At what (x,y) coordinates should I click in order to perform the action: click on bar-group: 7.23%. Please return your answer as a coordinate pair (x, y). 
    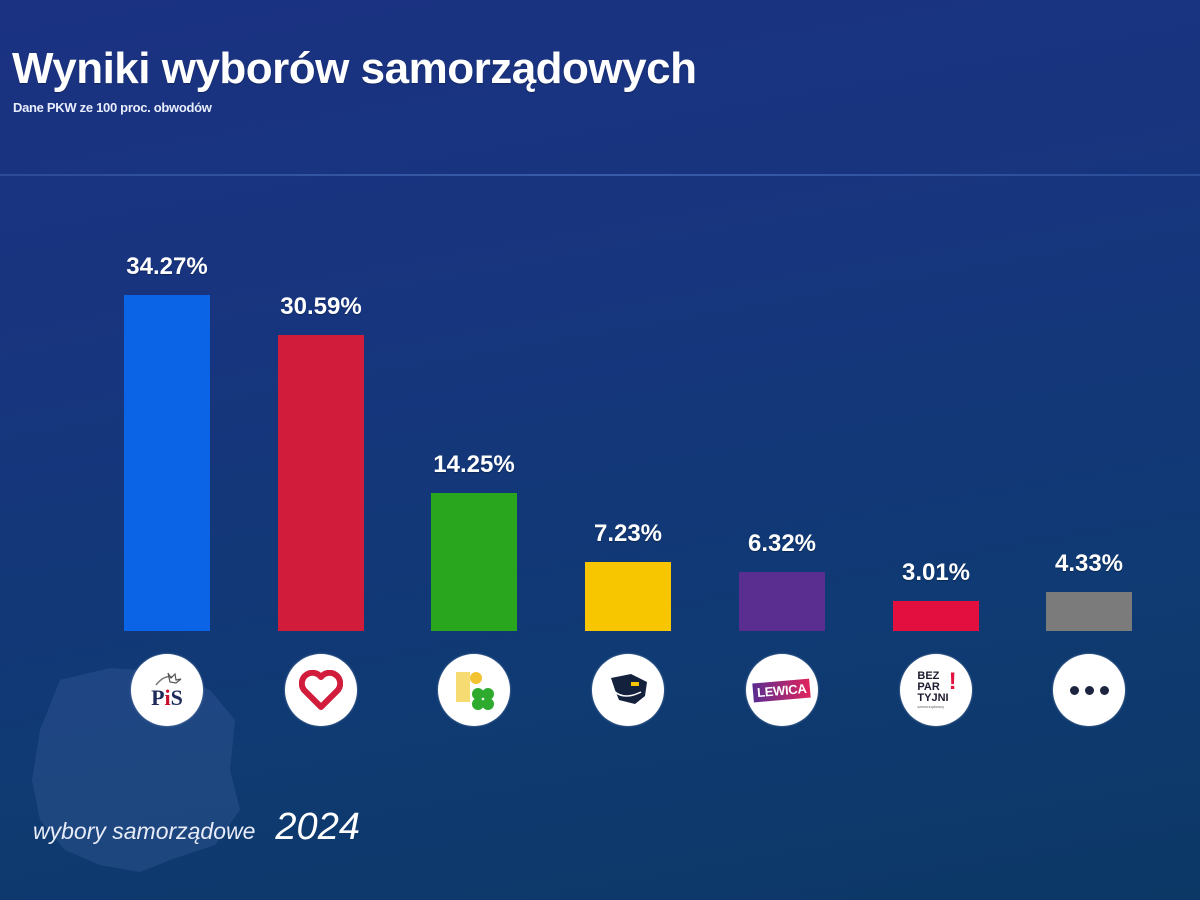
    Looking at the image, I should click on (628, 575).